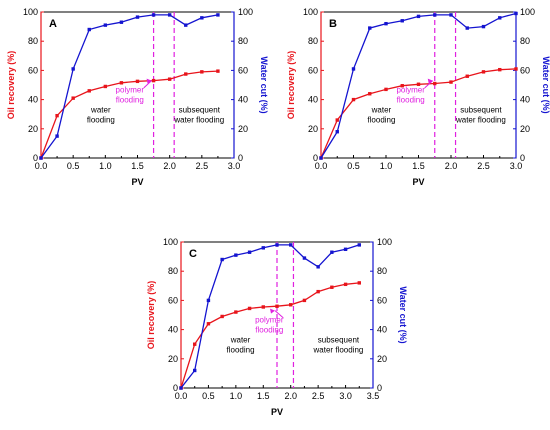 The width and height of the screenshot is (550, 430). Describe the element at coordinates (35, 158) in the screenshot. I see `y-left-tick-label: 0` at that location.